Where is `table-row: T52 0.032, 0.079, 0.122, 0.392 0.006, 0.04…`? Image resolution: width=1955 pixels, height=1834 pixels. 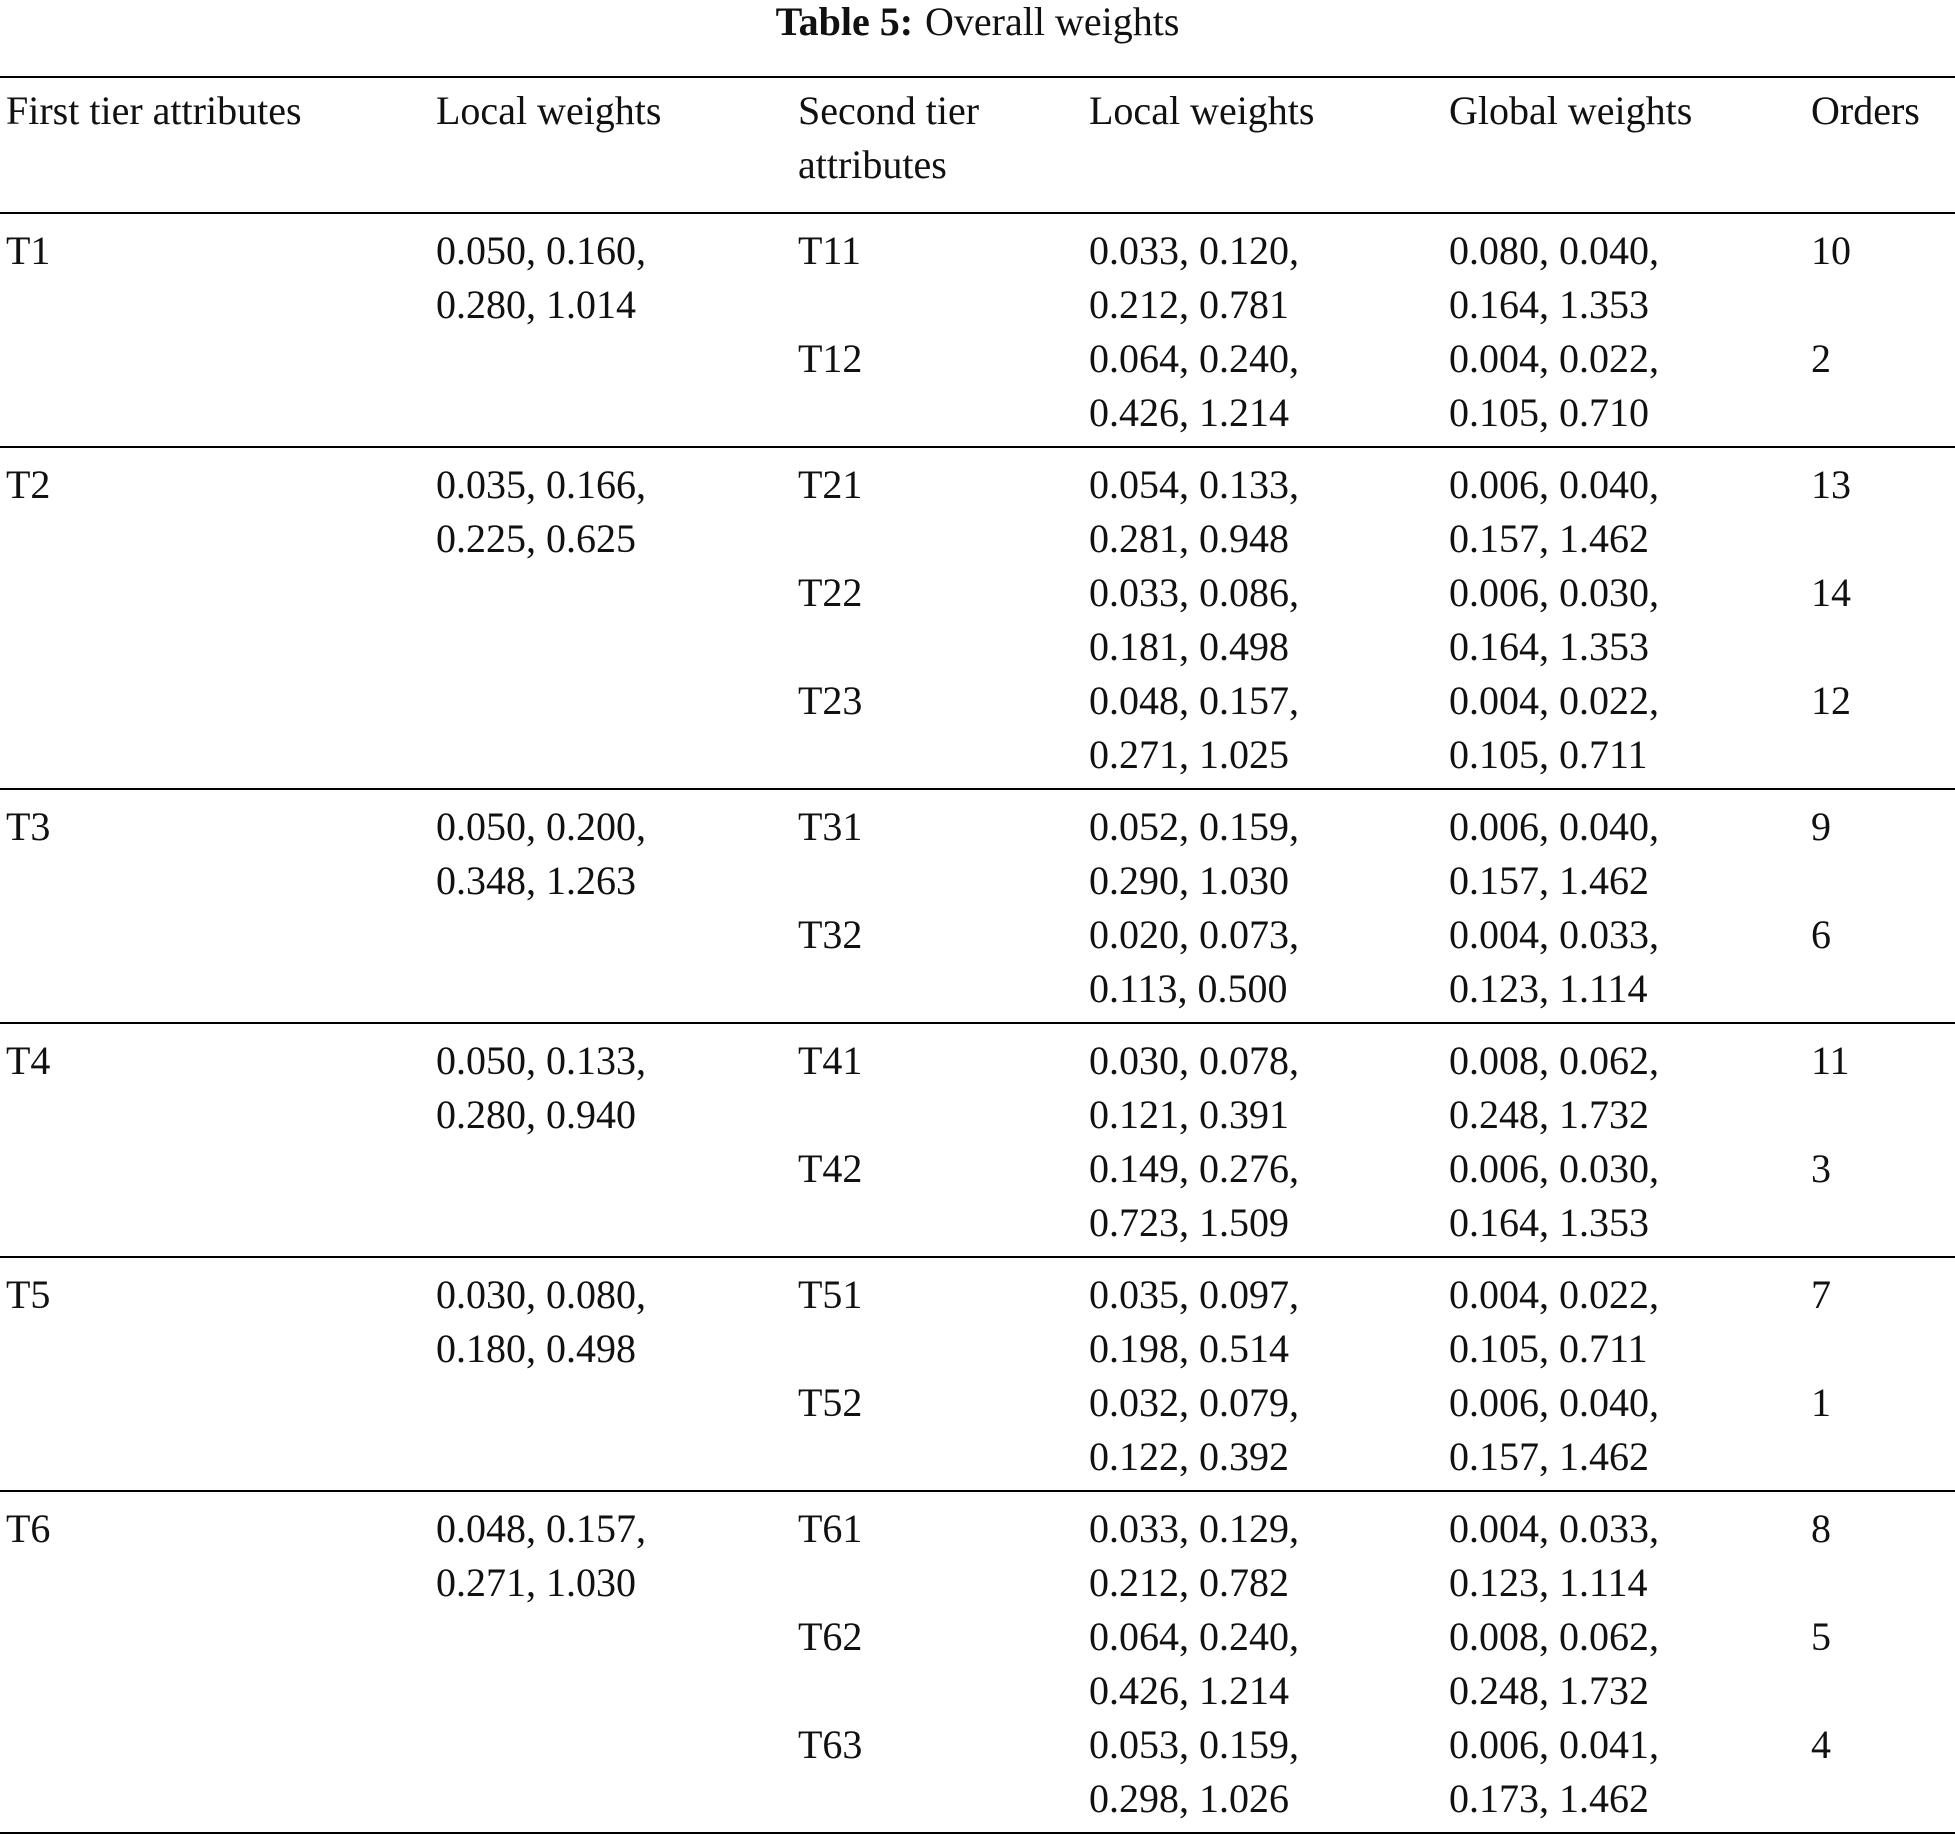 table-row: T52 0.032, 0.079, 0.122, 0.392 0.006, 0.04… is located at coordinates (977, 1433).